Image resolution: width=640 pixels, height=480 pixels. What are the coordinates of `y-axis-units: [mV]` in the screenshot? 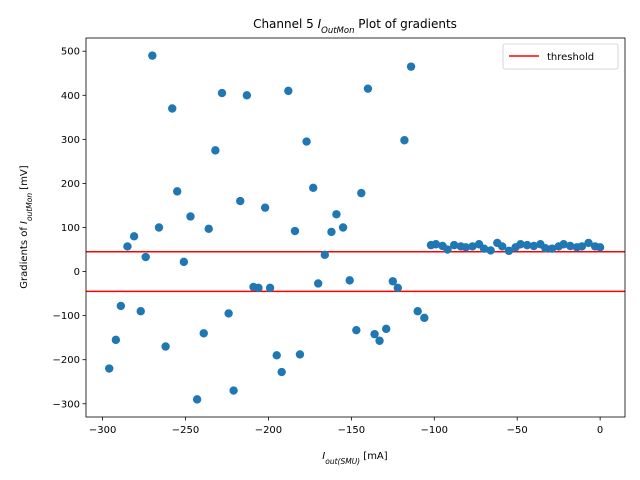 It's located at (24, 179).